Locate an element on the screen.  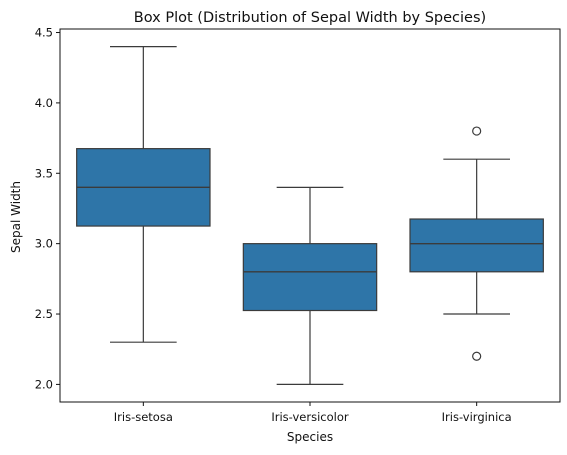
box-iris-virginica is located at coordinates (476, 245).